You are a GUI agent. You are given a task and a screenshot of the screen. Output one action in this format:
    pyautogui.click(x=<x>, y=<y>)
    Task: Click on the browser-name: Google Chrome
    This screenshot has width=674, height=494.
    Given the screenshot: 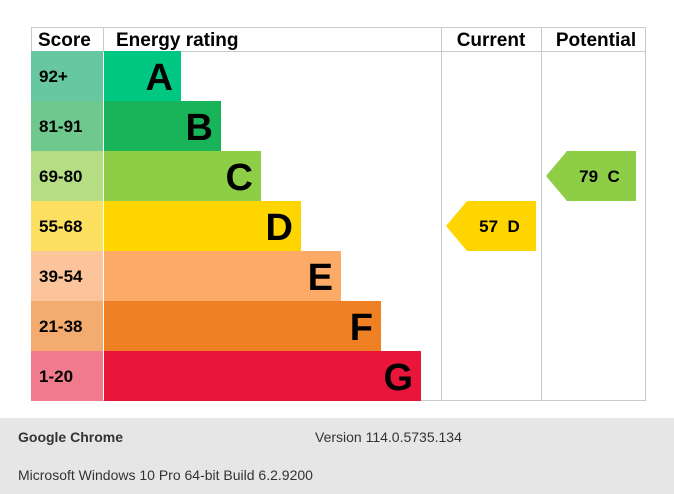 What is the action you would take?
    pyautogui.click(x=71, y=437)
    